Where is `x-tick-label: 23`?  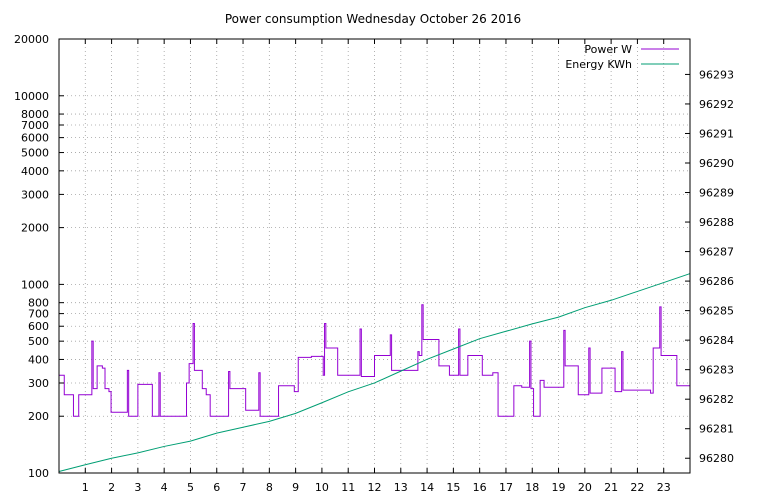
x-tick-label: 23 is located at coordinates (664, 487).